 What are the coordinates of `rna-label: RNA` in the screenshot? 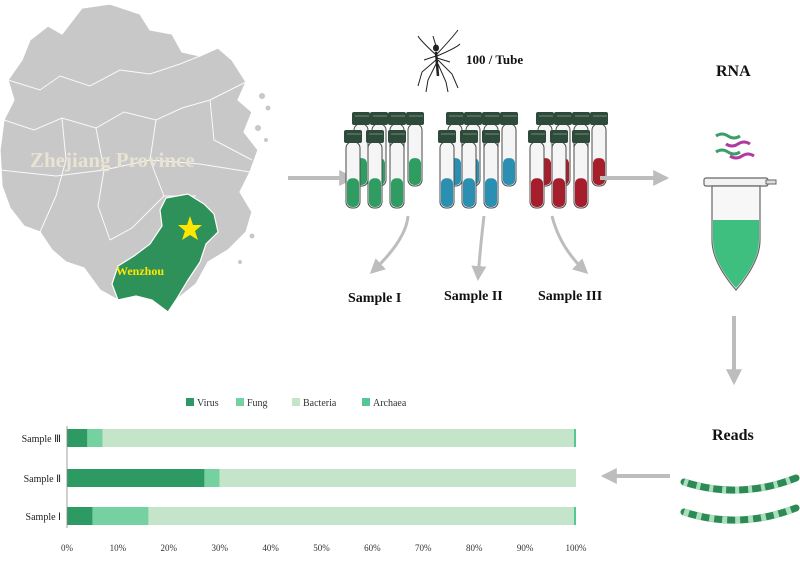 It's located at (733, 71).